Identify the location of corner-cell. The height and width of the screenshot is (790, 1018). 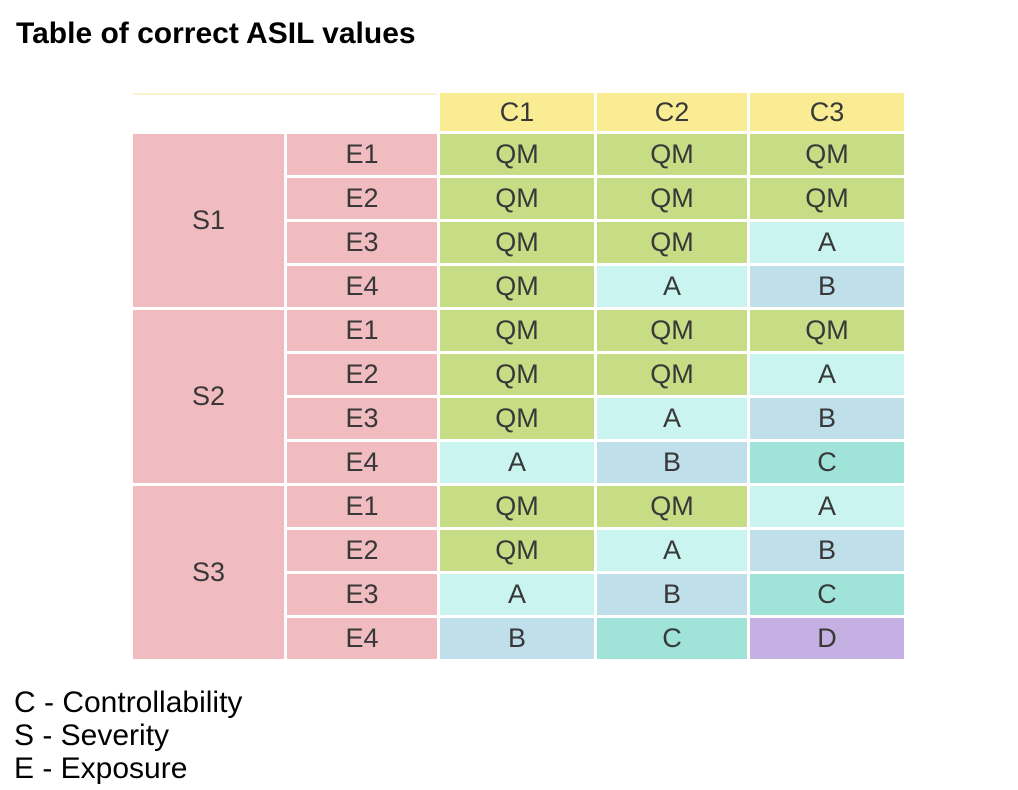
(285, 112).